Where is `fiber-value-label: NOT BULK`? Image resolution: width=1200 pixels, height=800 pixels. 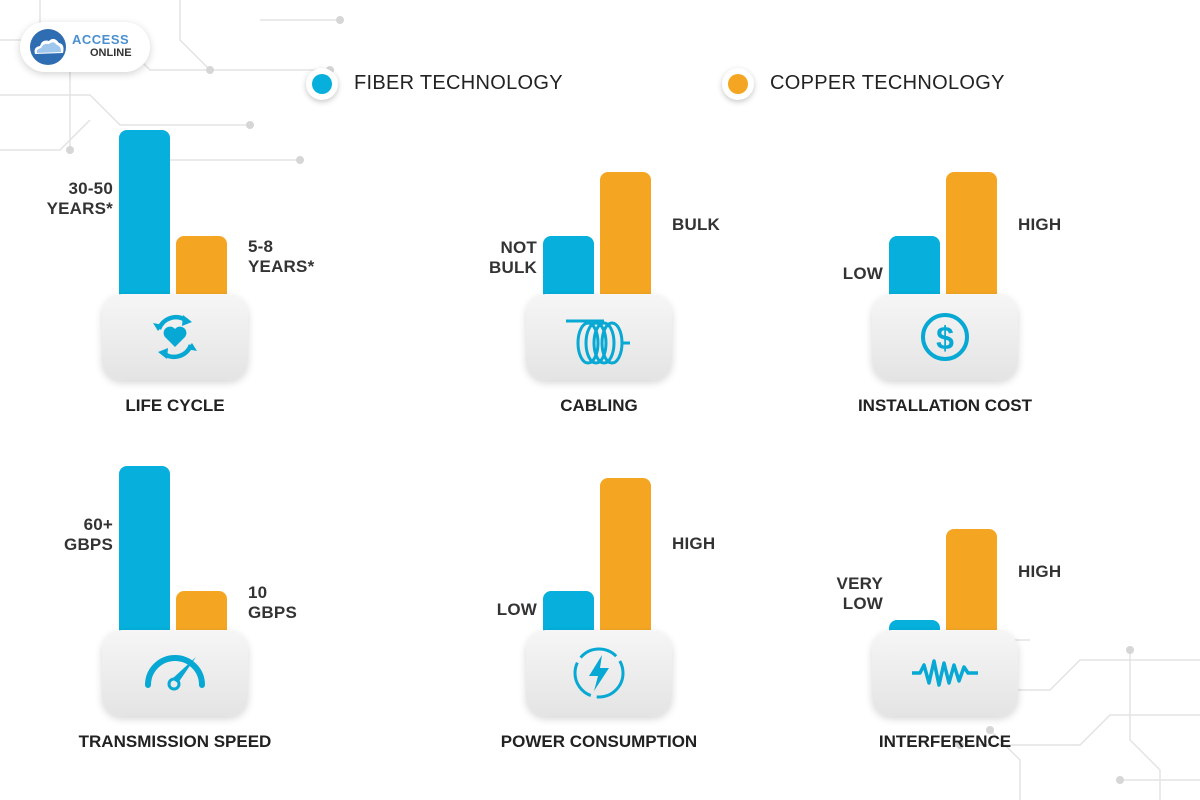
fiber-value-label: NOT BULK is located at coordinates (512, 257).